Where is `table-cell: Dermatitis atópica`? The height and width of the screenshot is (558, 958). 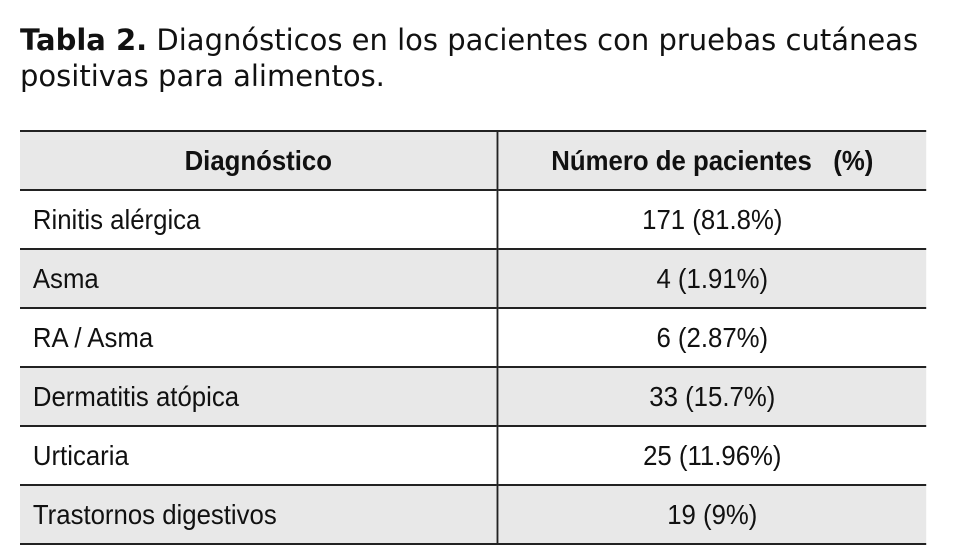 table-cell: Dermatitis atópica is located at coordinates (259, 396).